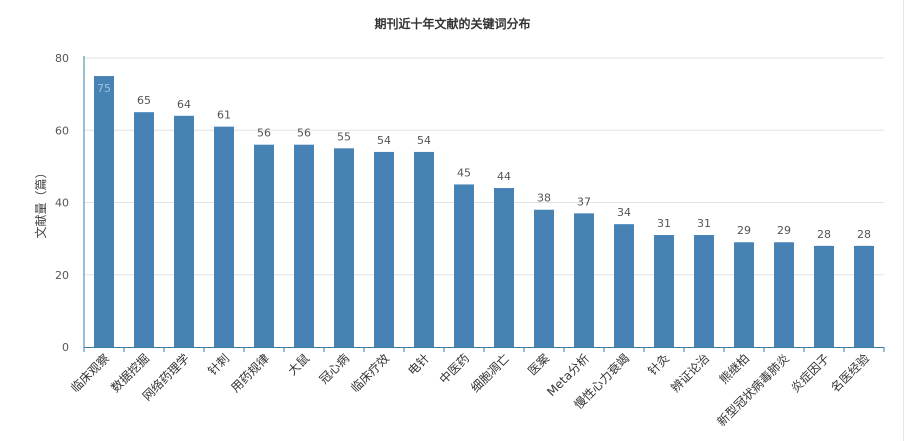 This screenshot has width=905, height=441. I want to click on x-tick-label: 辨证论治, so click(690, 373).